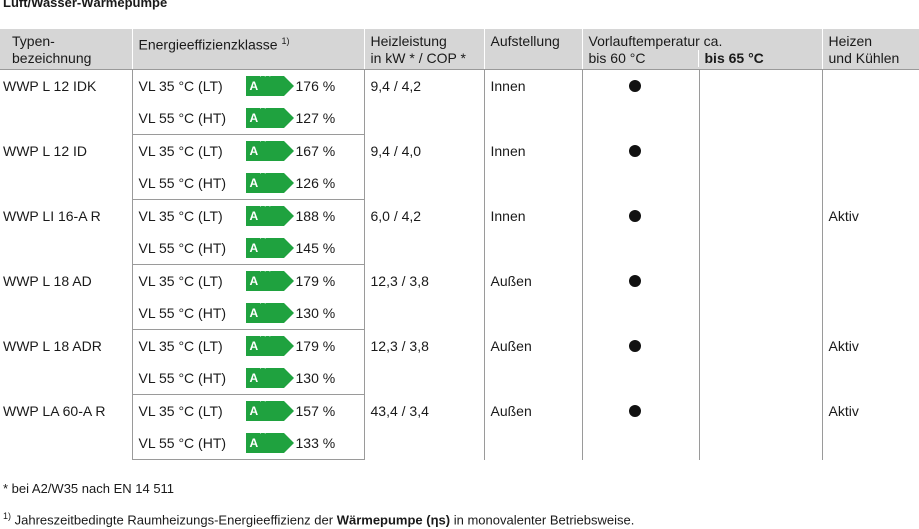 The image size is (919, 529). Describe the element at coordinates (85, 5) in the screenshot. I see `page-title: Luft/Wasser-Wärmepumpe` at that location.